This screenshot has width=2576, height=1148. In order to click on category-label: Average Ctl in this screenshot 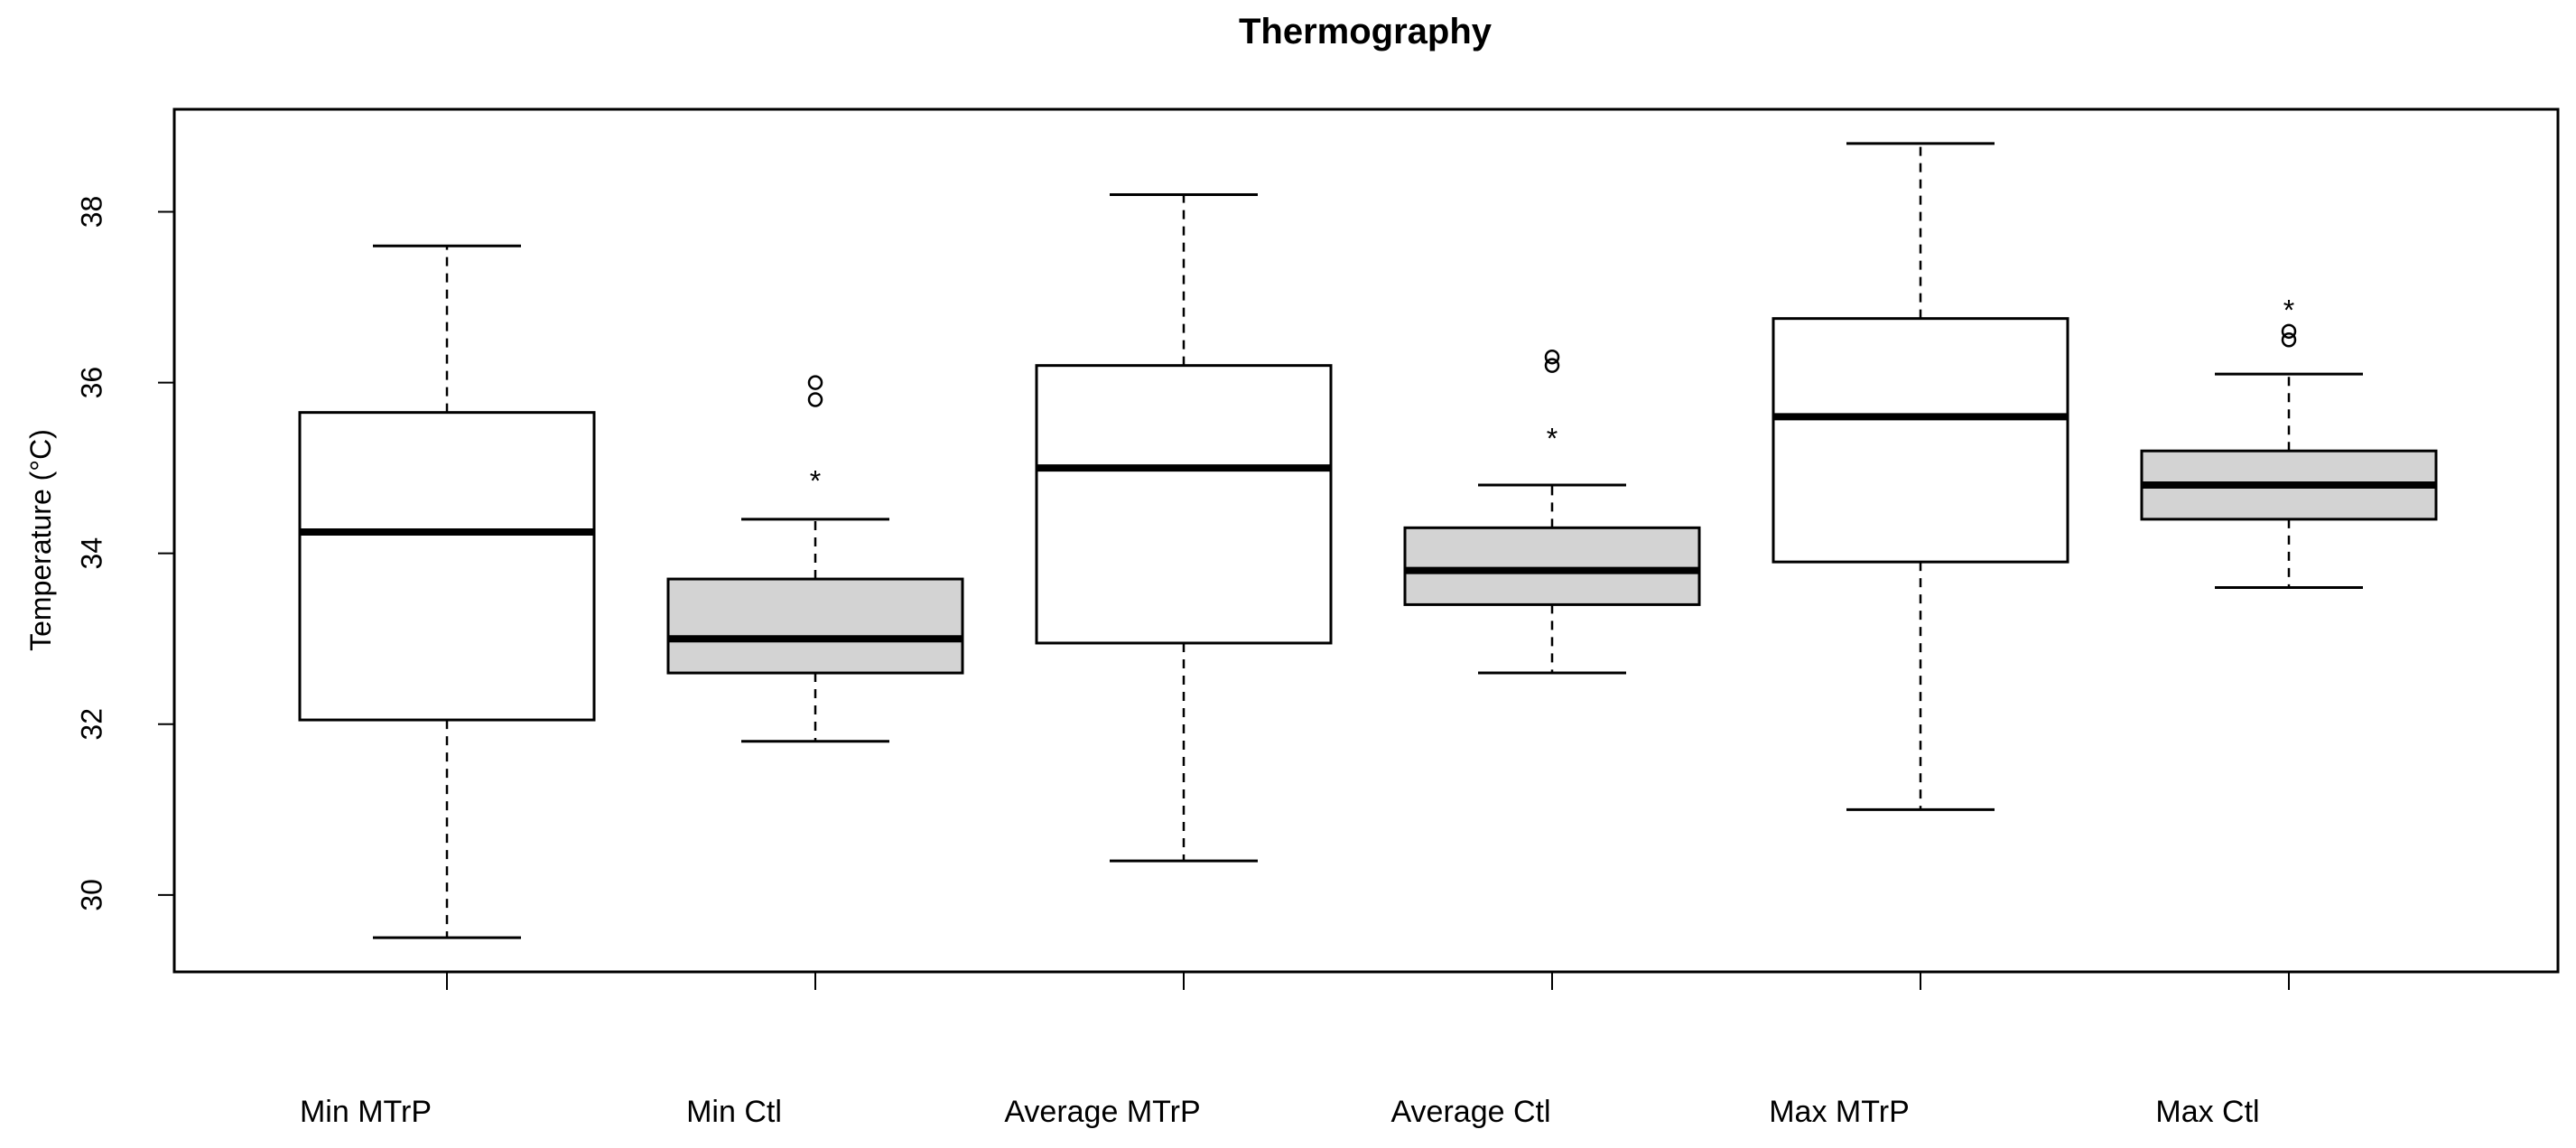, I will do `click(1470, 1112)`.